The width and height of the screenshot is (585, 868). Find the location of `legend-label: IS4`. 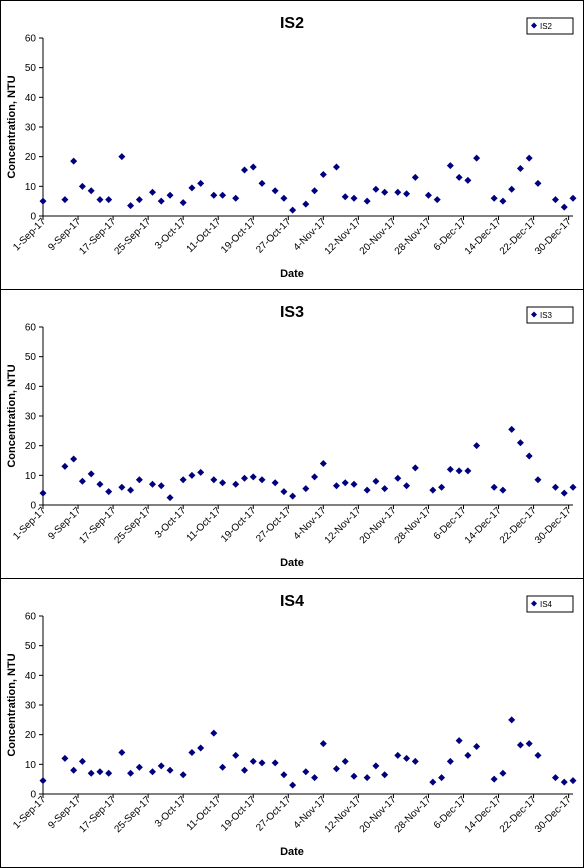

legend-label: IS4 is located at coordinates (546, 604).